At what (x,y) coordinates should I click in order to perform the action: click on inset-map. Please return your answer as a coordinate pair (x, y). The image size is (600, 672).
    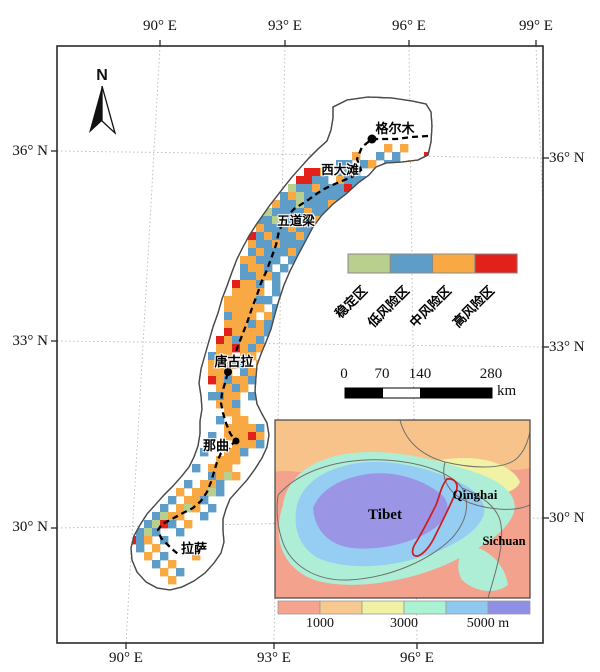
    Looking at the image, I should click on (402, 509).